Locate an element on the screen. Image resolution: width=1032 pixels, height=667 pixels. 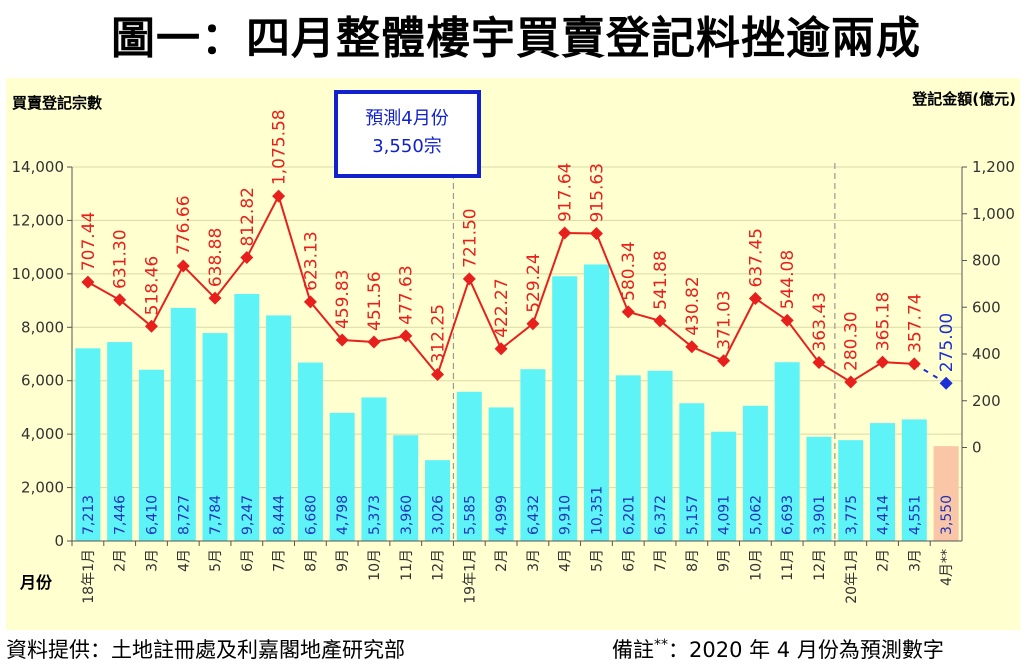
forecast-footnote: 備註**：2020 年 4 月份為預測數字 is located at coordinates (778, 649).